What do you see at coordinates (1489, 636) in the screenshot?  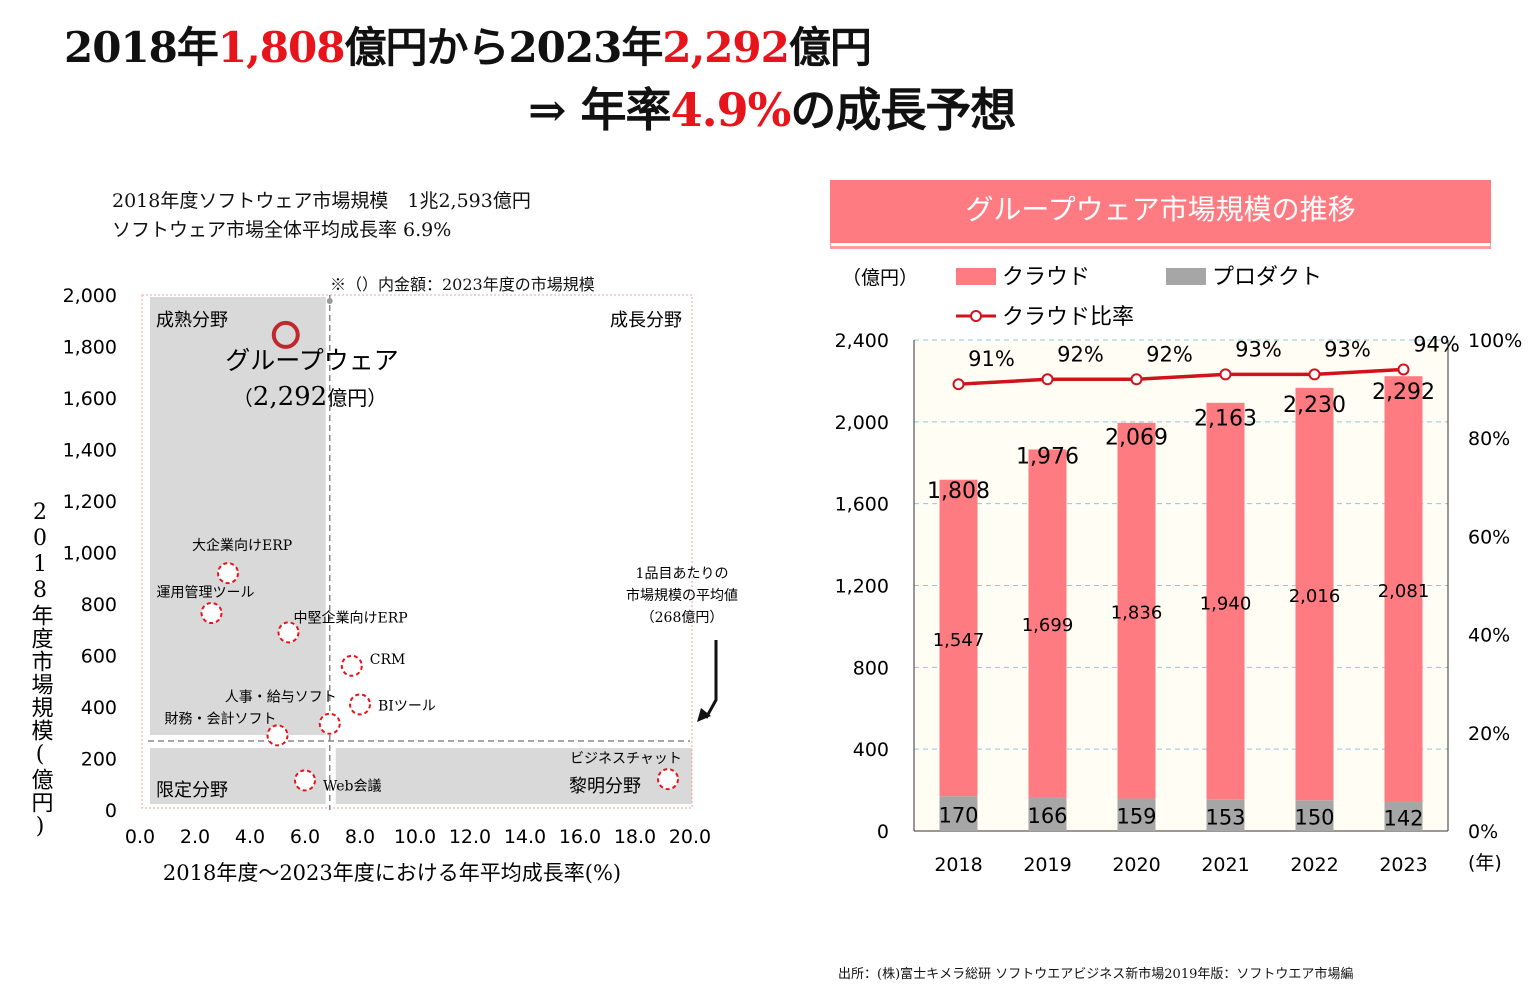 I see `bar-y2-tick-label: 40%` at bounding box center [1489, 636].